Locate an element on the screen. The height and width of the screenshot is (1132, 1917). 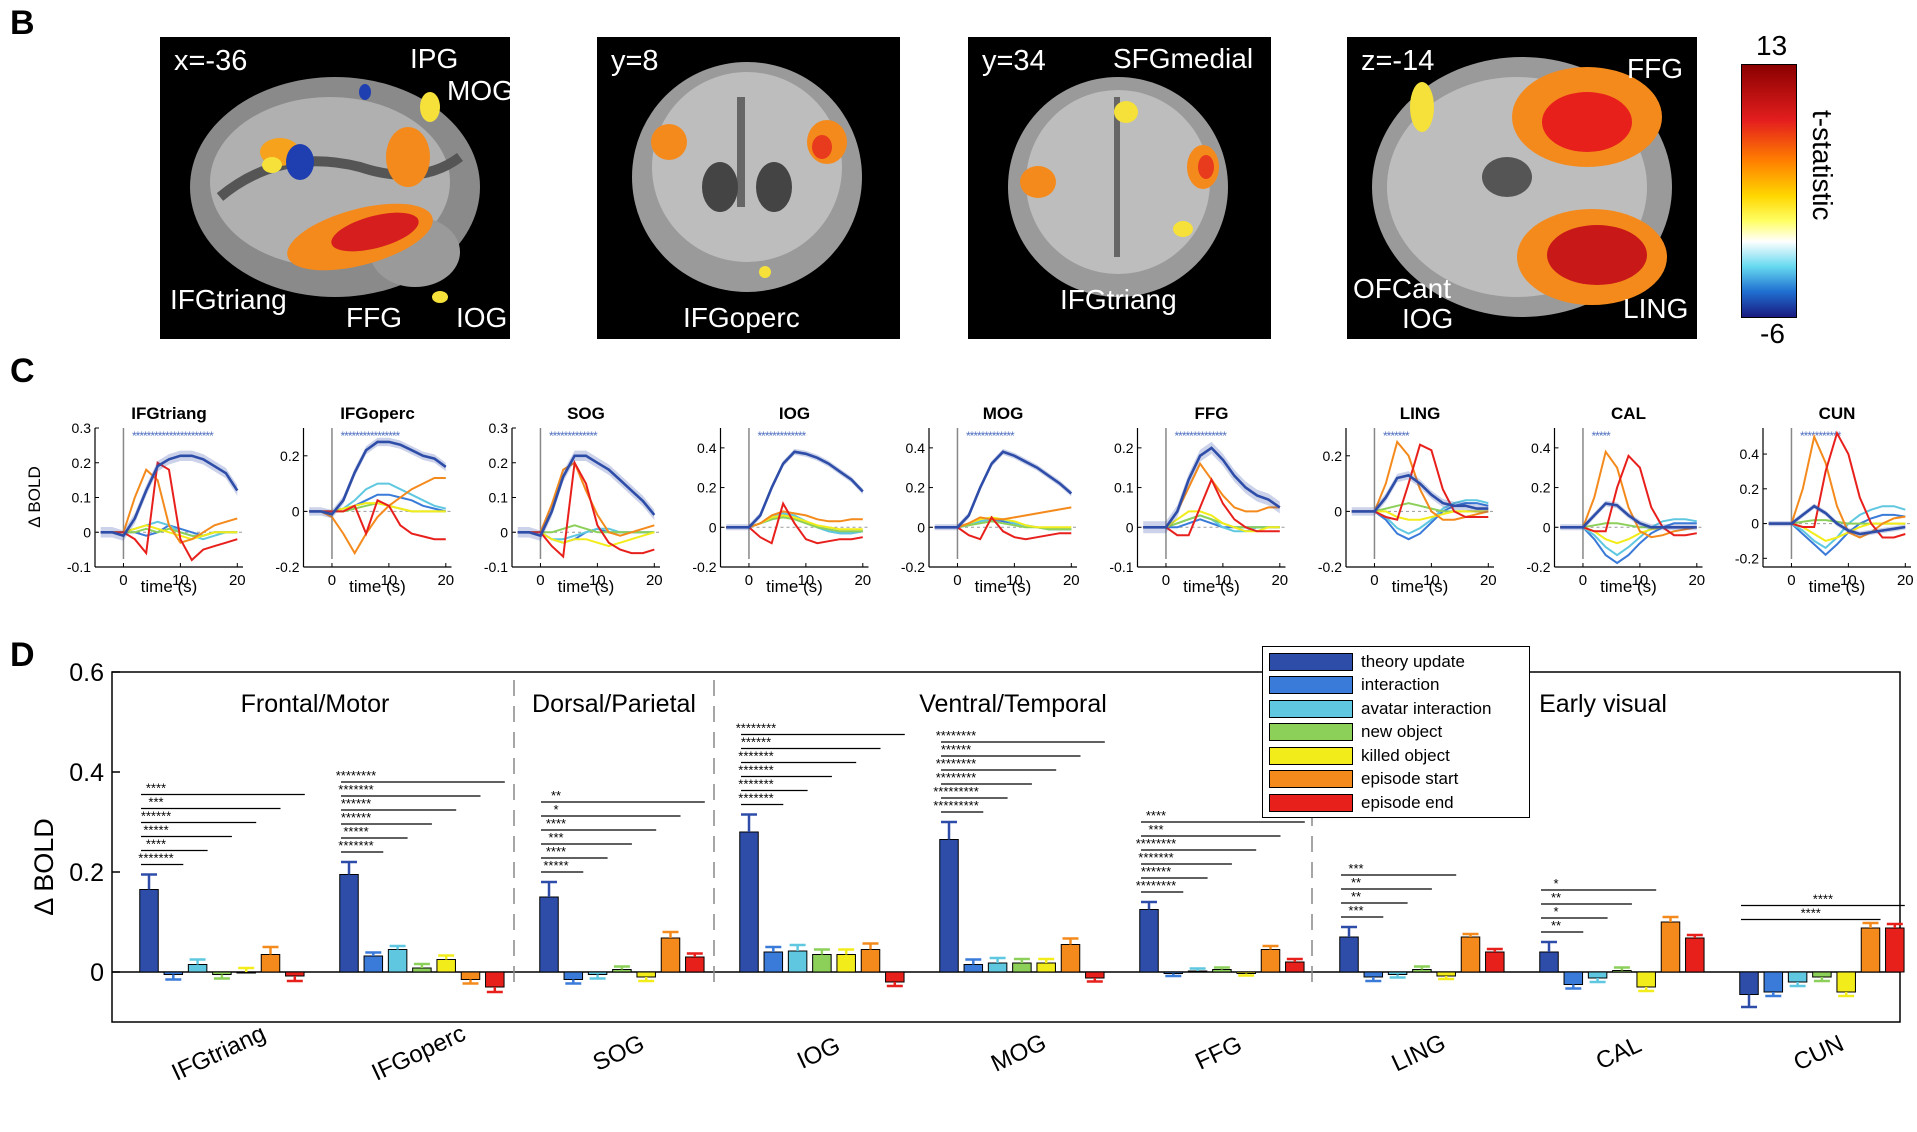
legend-item: episode end is located at coordinates (1396, 803).